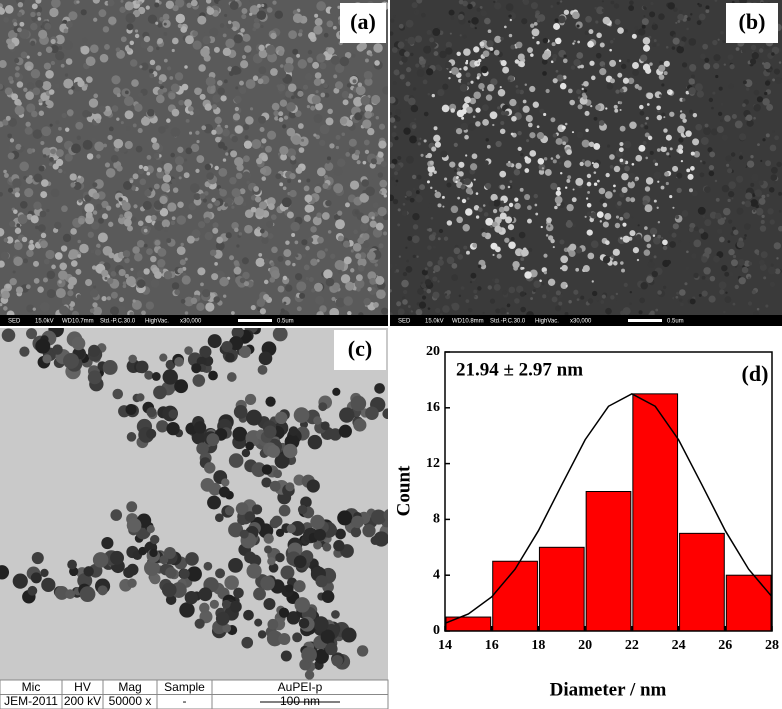  Describe the element at coordinates (363, 21) in the screenshot. I see `panel-label: (a)` at that location.